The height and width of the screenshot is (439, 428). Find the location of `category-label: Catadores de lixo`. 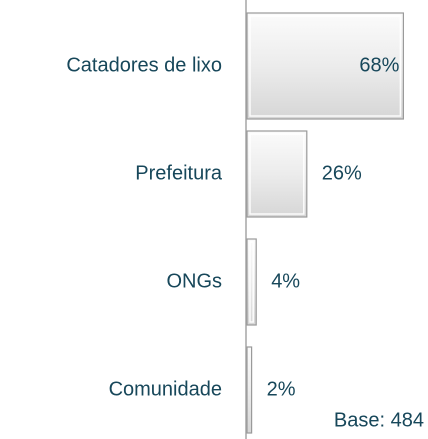

category-label: Catadores de lixo is located at coordinates (144, 65).